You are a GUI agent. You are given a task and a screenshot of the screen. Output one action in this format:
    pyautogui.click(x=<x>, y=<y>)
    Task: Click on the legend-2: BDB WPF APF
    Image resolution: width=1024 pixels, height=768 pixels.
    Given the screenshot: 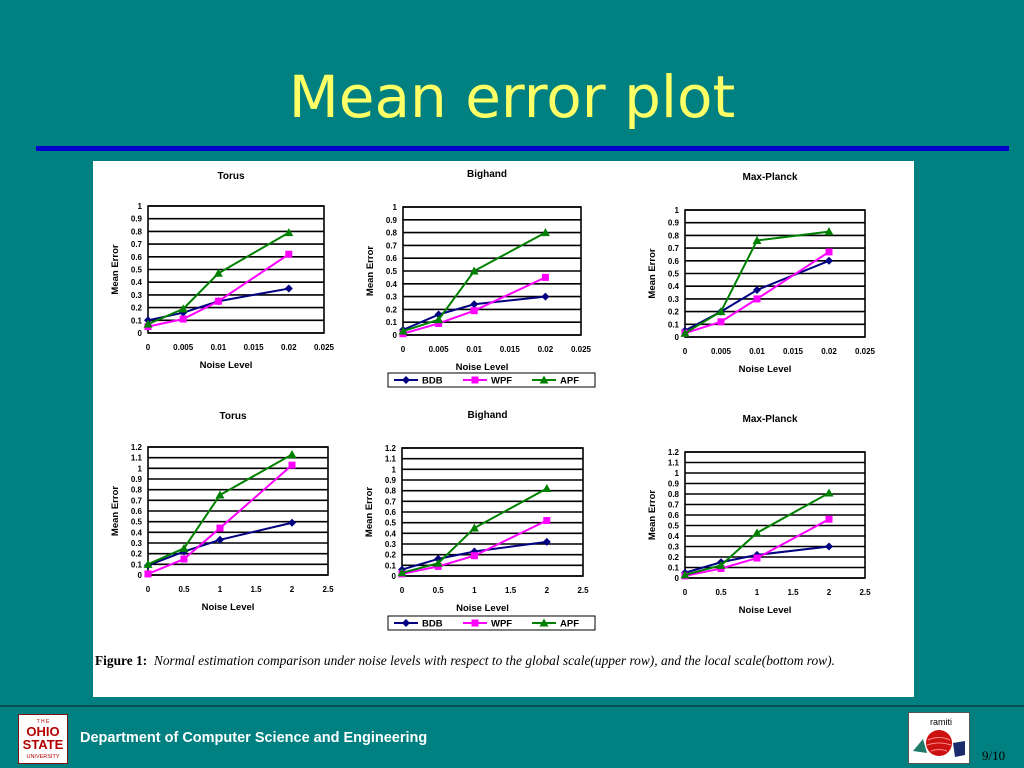 What is the action you would take?
    pyautogui.click(x=491, y=623)
    